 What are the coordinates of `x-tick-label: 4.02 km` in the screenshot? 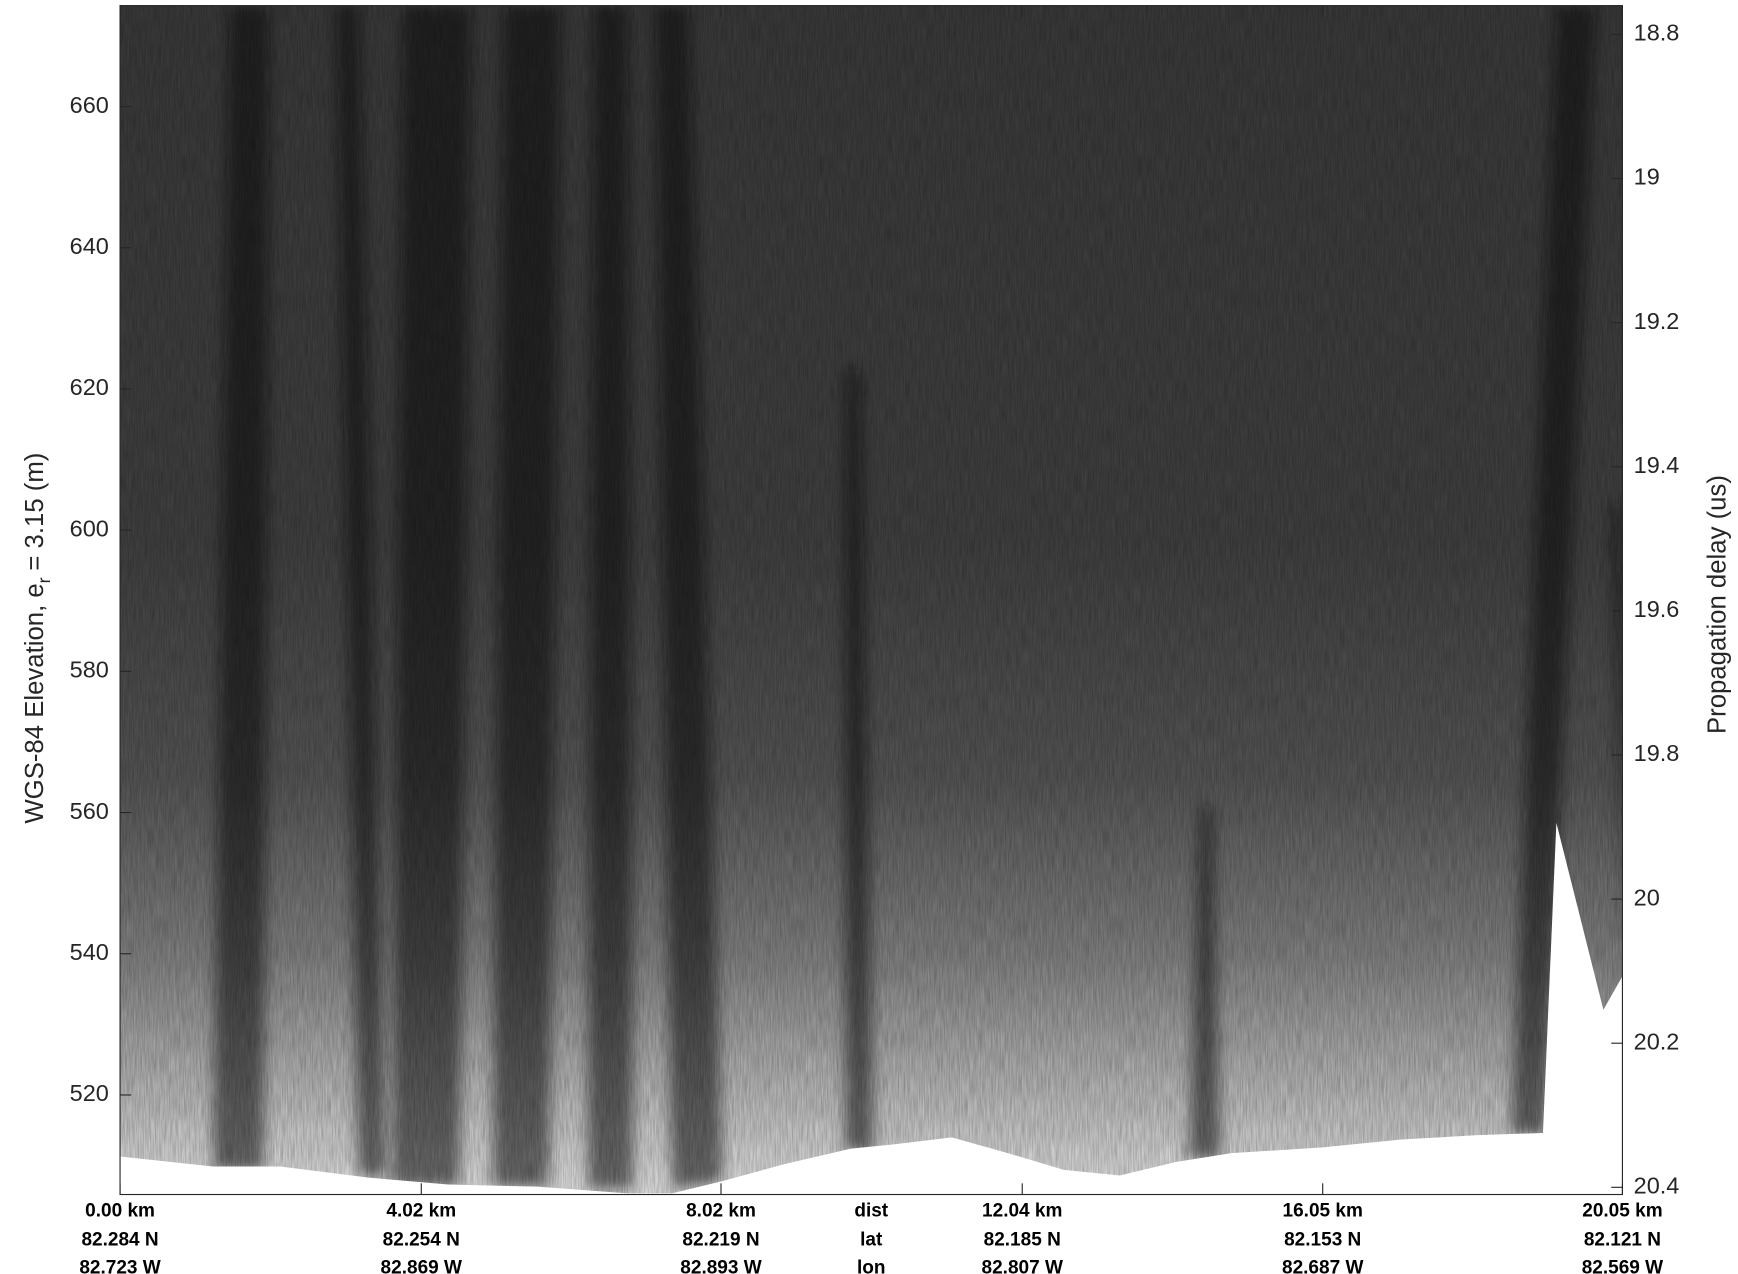 It's located at (421, 1210).